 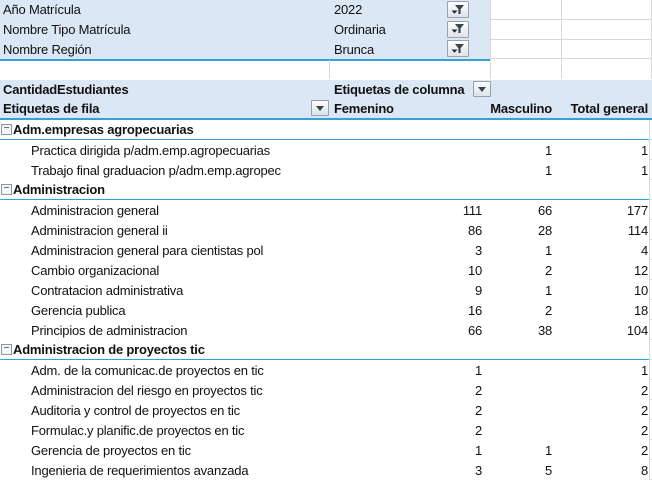 What do you see at coordinates (474, 330) in the screenshot?
I see `cell-femenino: 66` at bounding box center [474, 330].